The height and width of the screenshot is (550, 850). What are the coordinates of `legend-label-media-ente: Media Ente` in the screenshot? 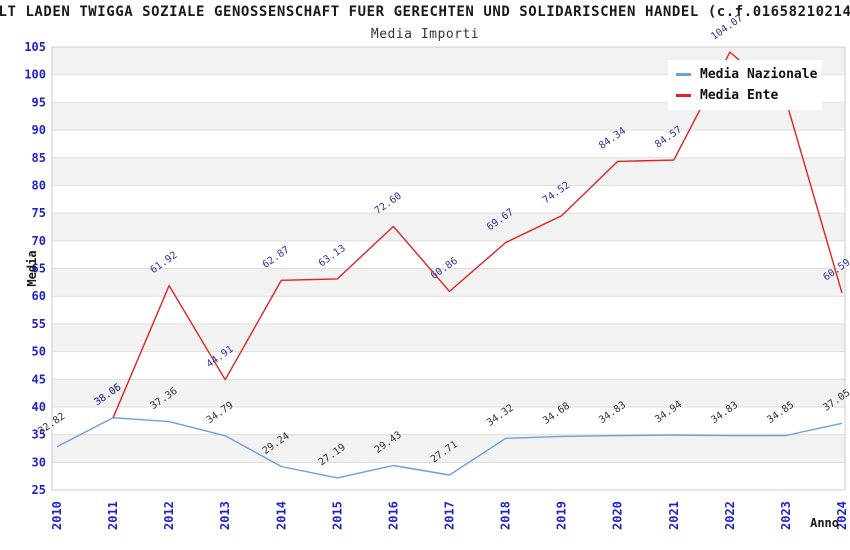 It's located at (739, 95).